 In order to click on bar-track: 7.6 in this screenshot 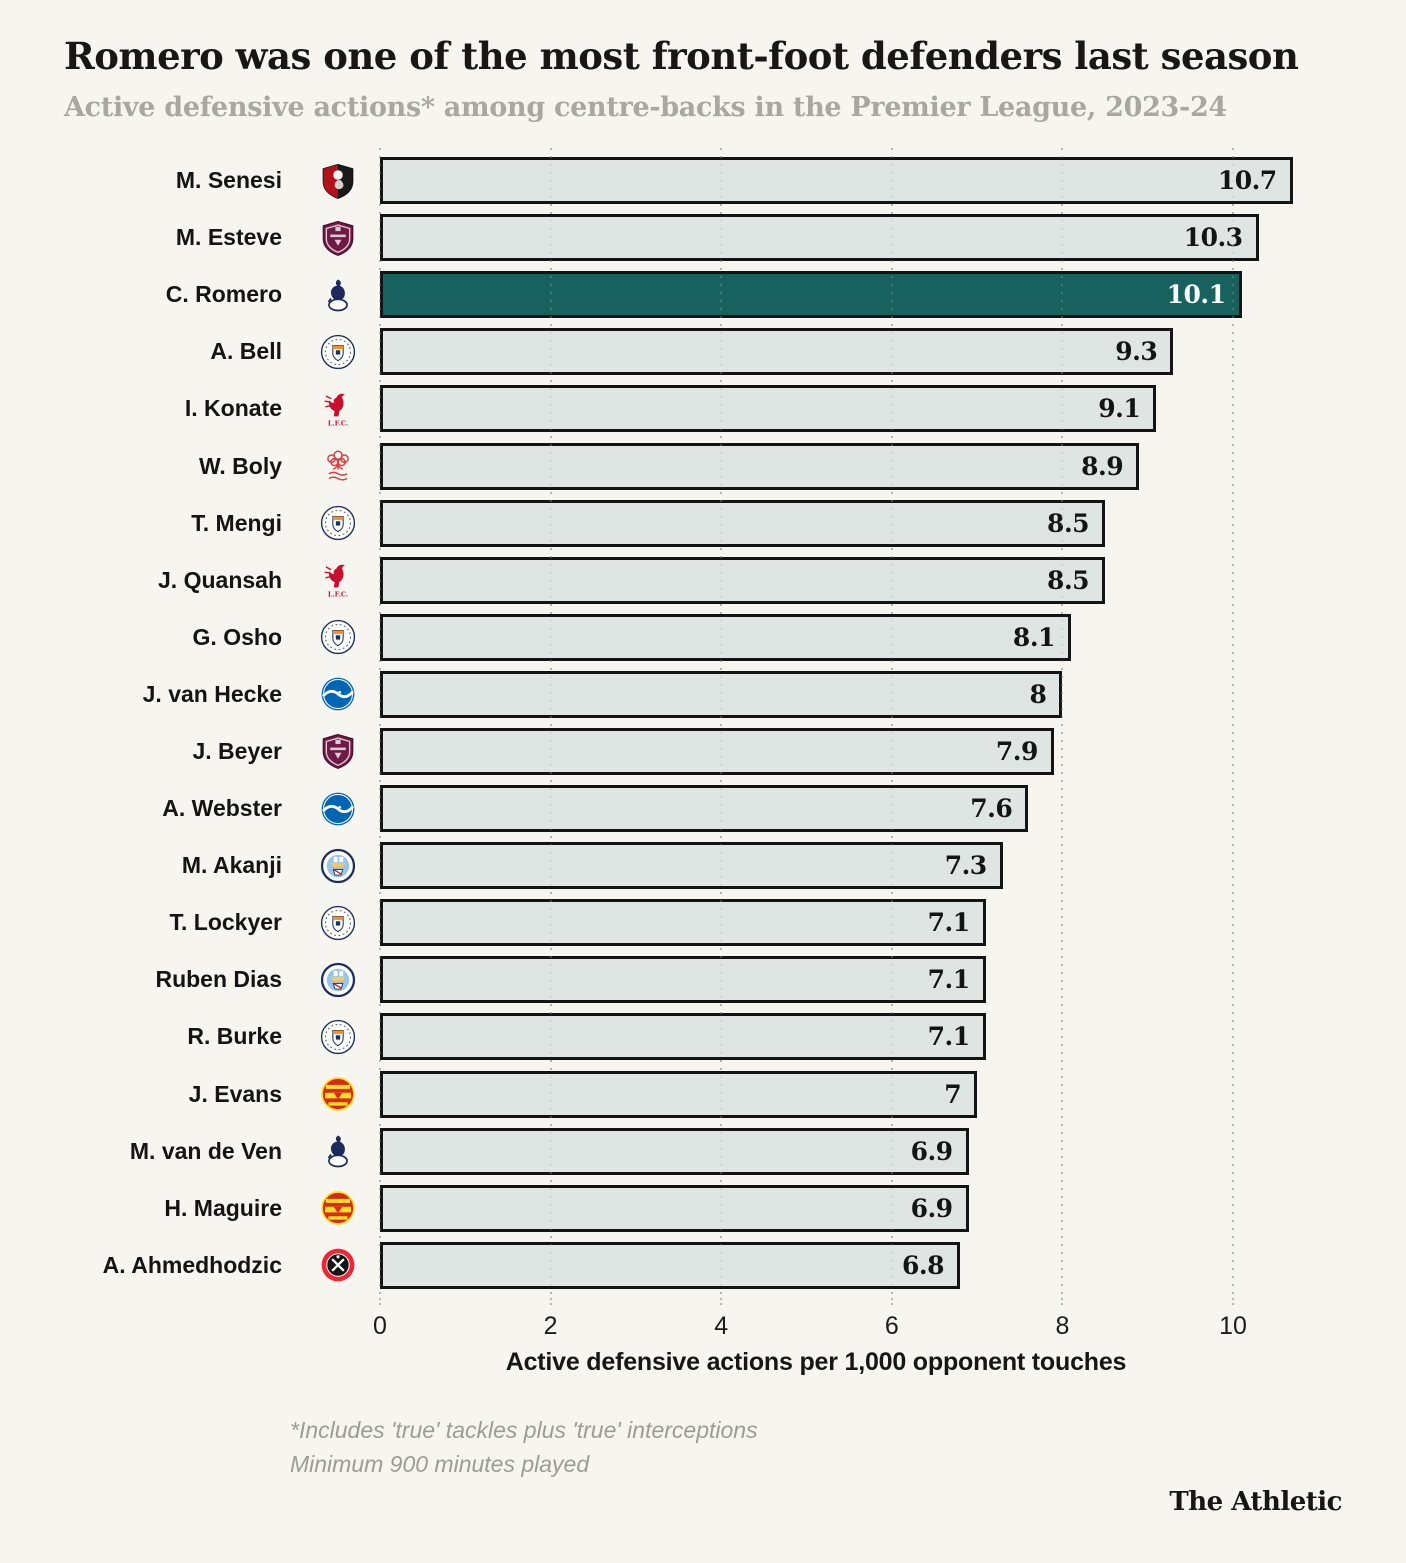, I will do `click(893, 809)`.